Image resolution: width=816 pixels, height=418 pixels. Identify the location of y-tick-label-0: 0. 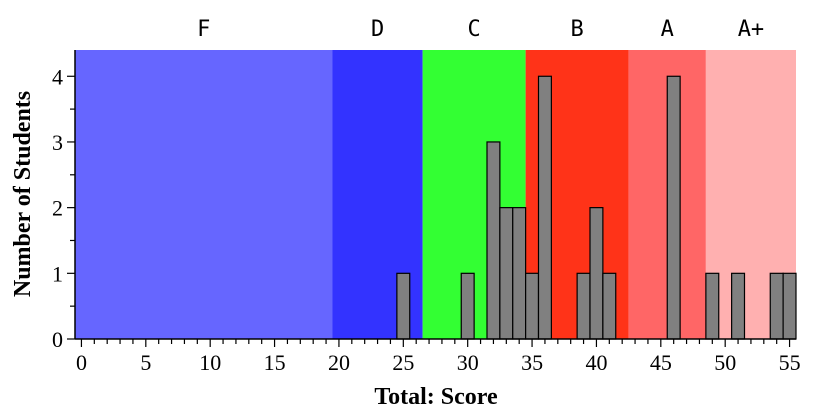
(57, 339).